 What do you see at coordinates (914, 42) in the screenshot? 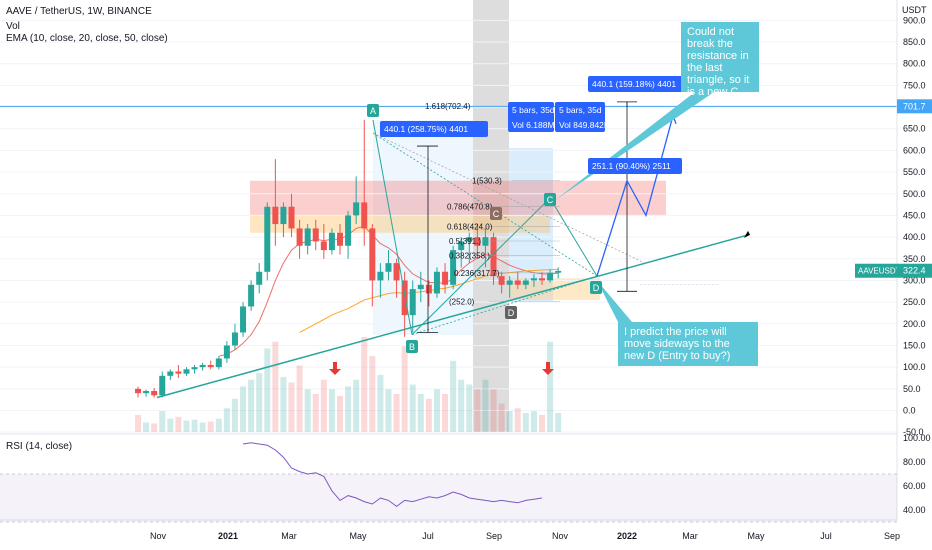
I see `price-tick-label: 850.0` at bounding box center [914, 42].